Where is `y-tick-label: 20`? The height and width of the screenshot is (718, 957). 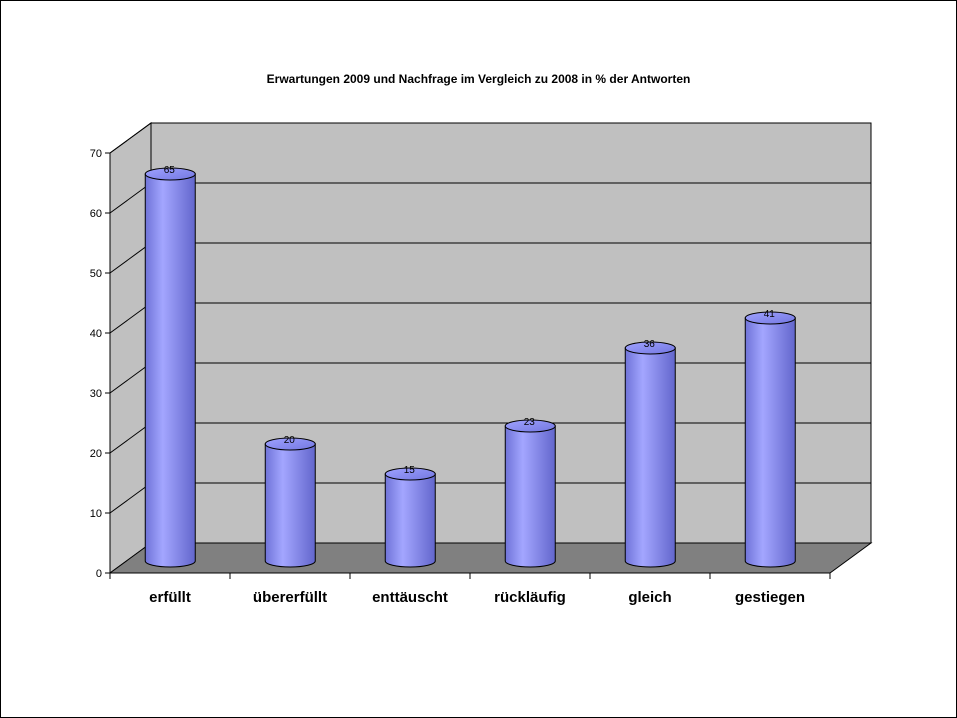 y-tick-label: 20 is located at coordinates (96, 454).